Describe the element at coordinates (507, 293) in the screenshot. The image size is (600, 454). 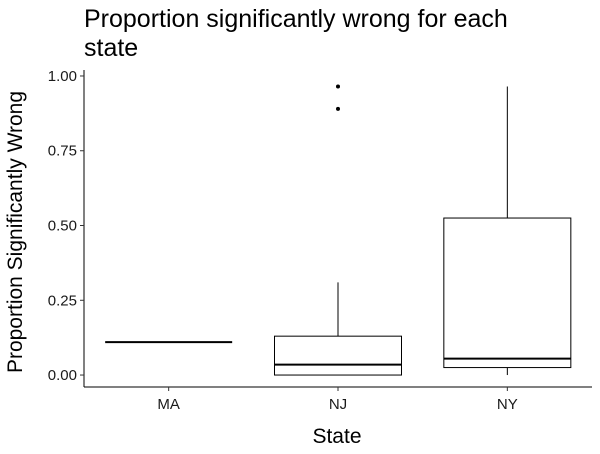
I see `box-ny` at that location.